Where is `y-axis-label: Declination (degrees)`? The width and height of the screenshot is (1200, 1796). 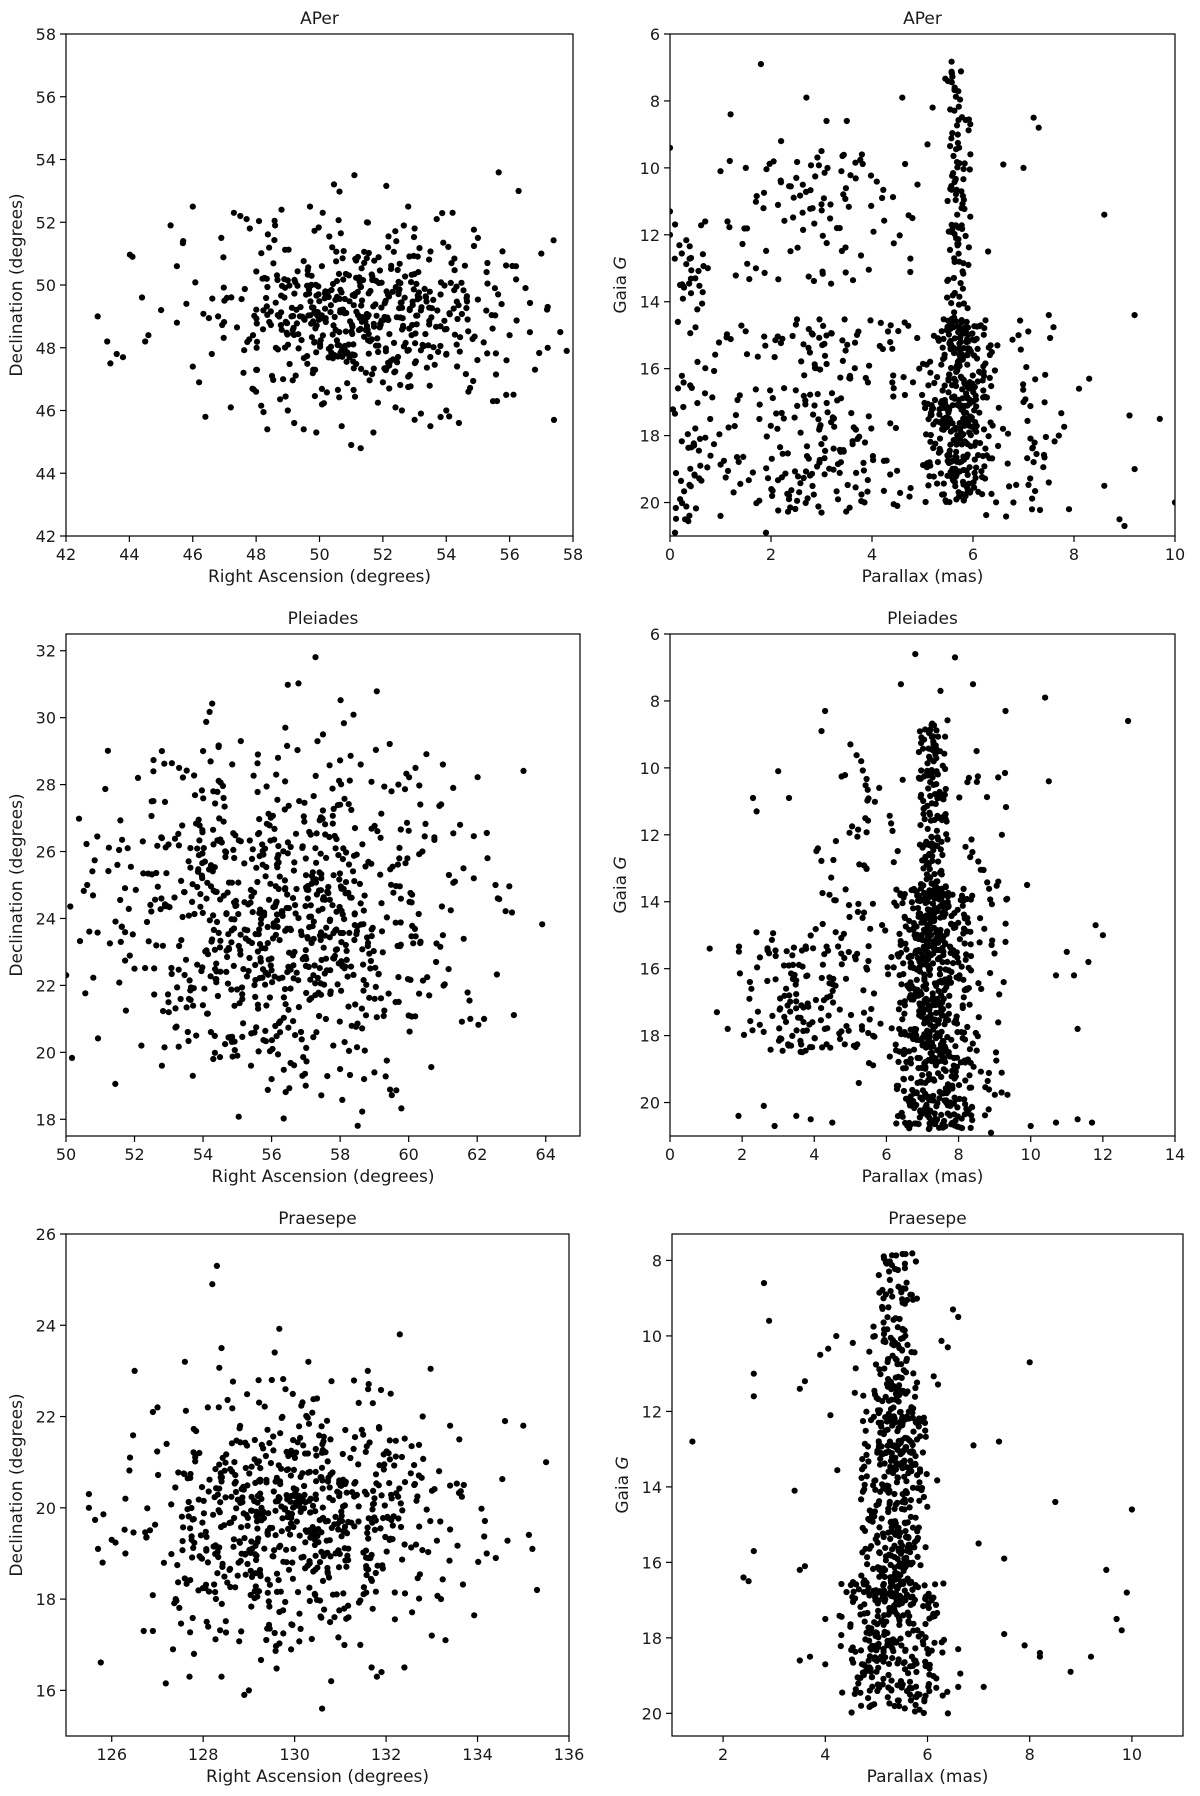 y-axis-label: Declination (degrees) is located at coordinates (17, 284).